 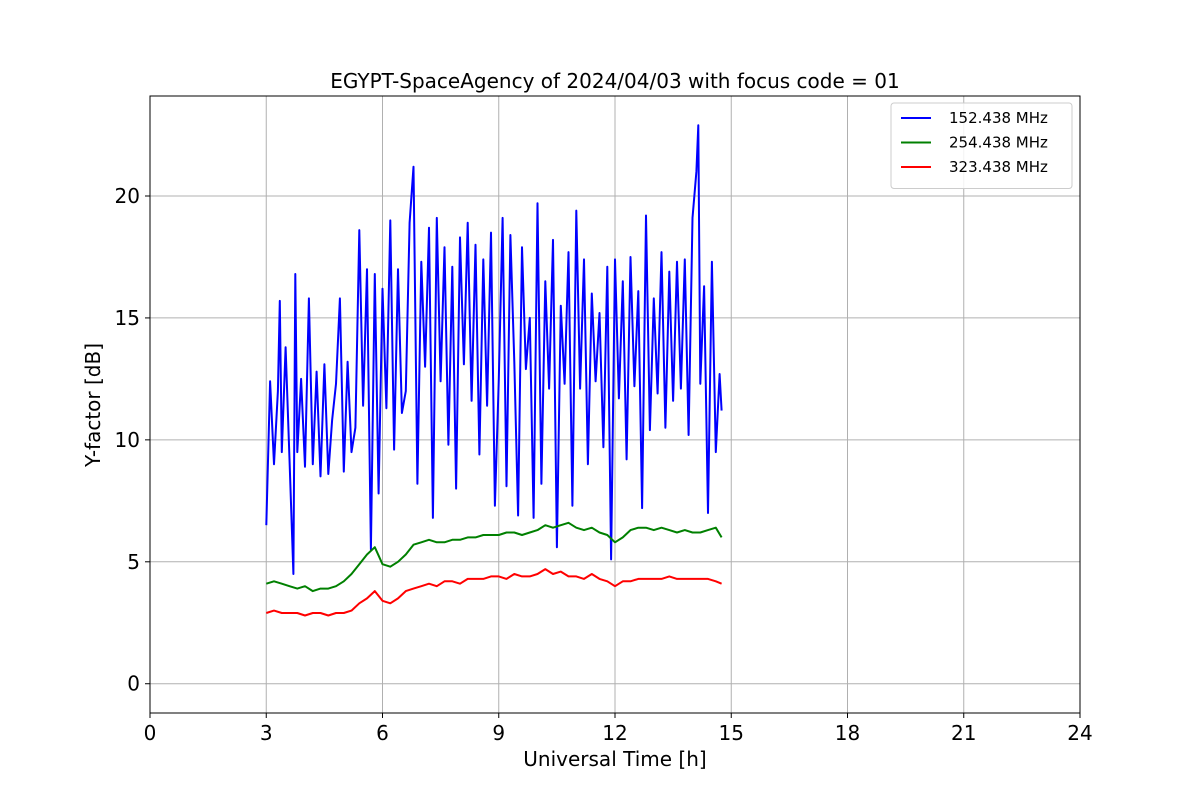 What do you see at coordinates (127, 440) in the screenshot?
I see `y-tick-label: 10` at bounding box center [127, 440].